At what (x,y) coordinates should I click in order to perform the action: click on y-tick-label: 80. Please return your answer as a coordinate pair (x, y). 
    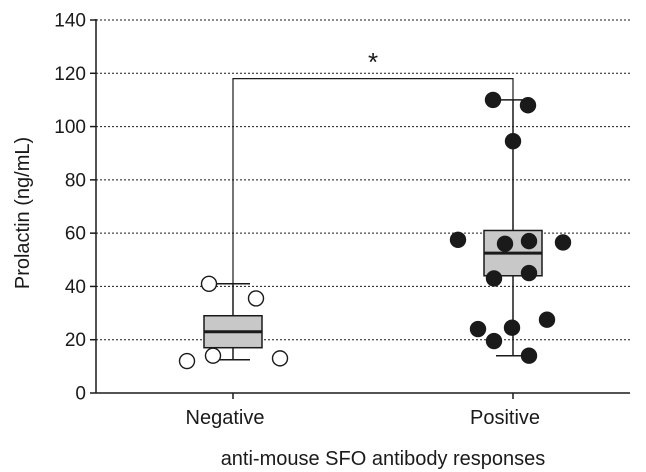
    Looking at the image, I should click on (75, 180).